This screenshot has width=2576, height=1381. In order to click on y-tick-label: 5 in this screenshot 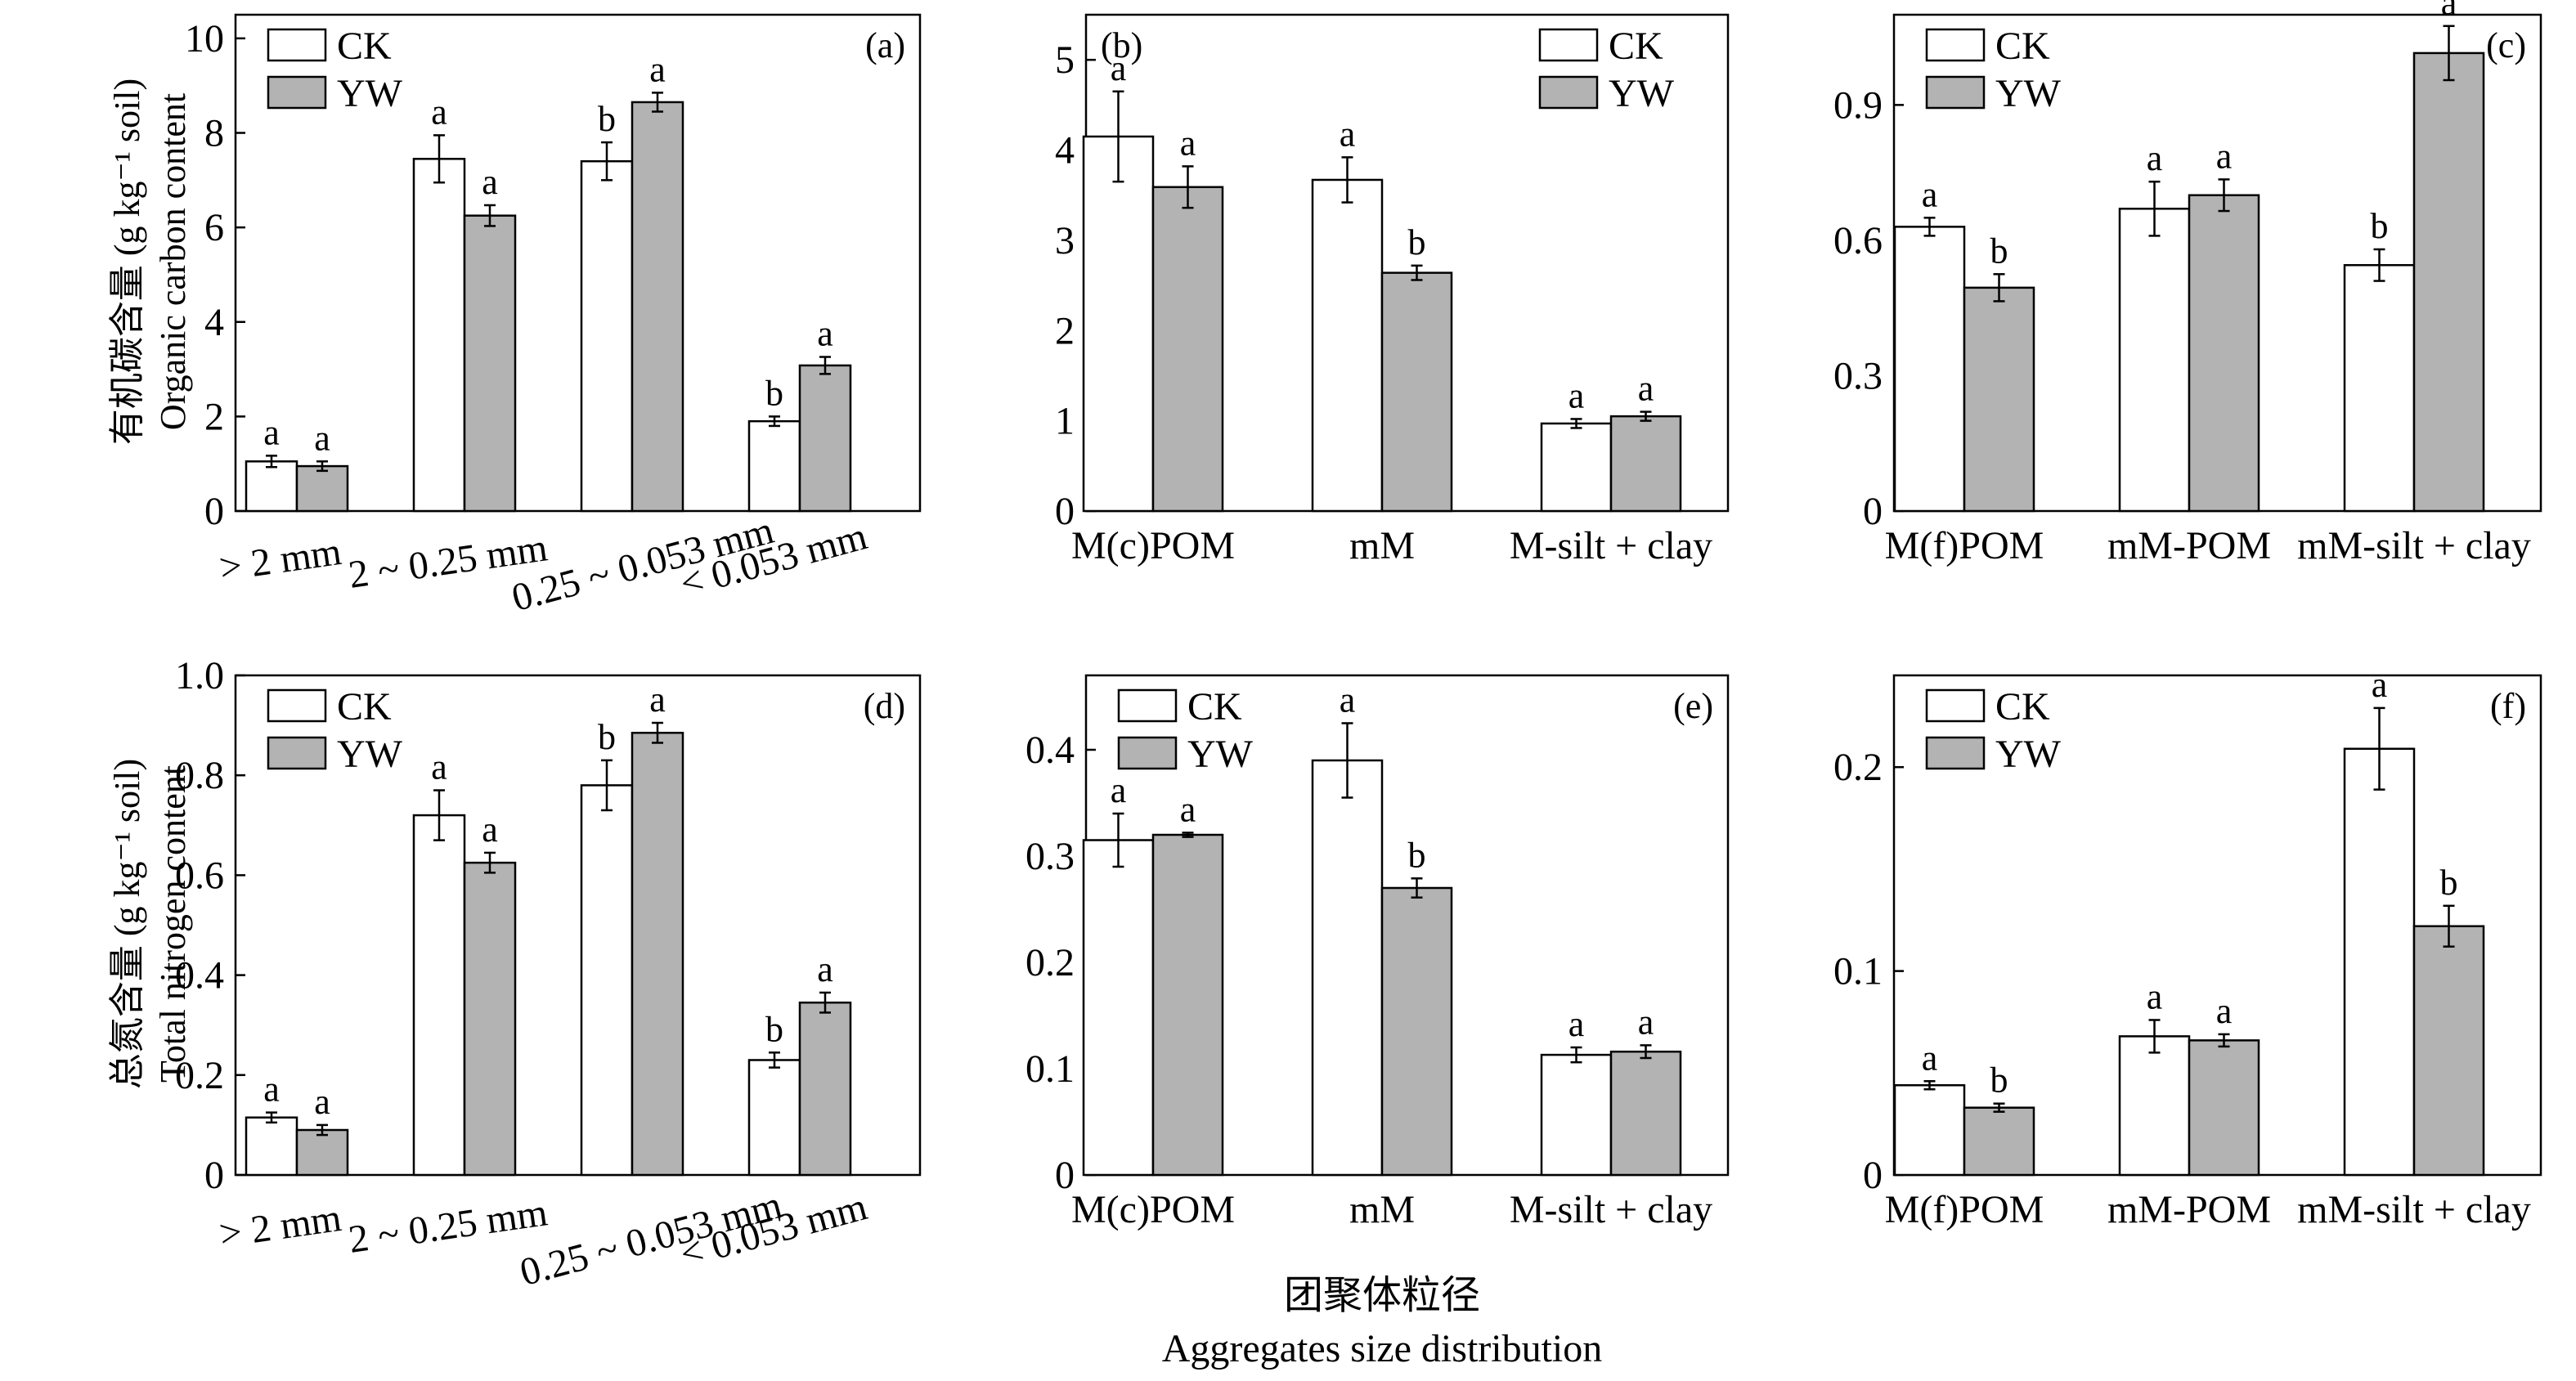, I will do `click(1065, 60)`.